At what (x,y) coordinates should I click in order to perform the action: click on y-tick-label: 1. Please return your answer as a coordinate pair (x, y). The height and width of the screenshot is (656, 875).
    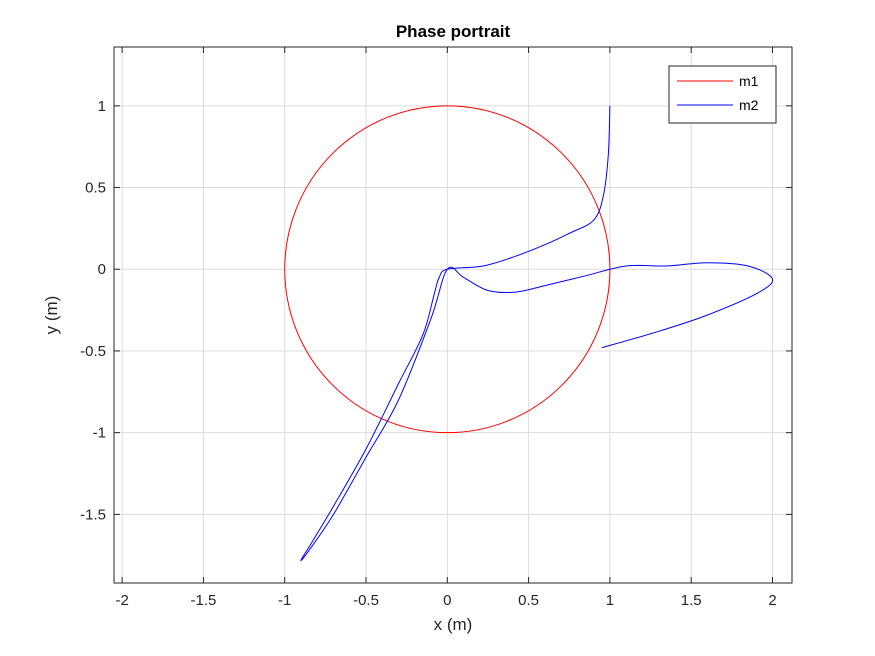
    Looking at the image, I should click on (102, 106).